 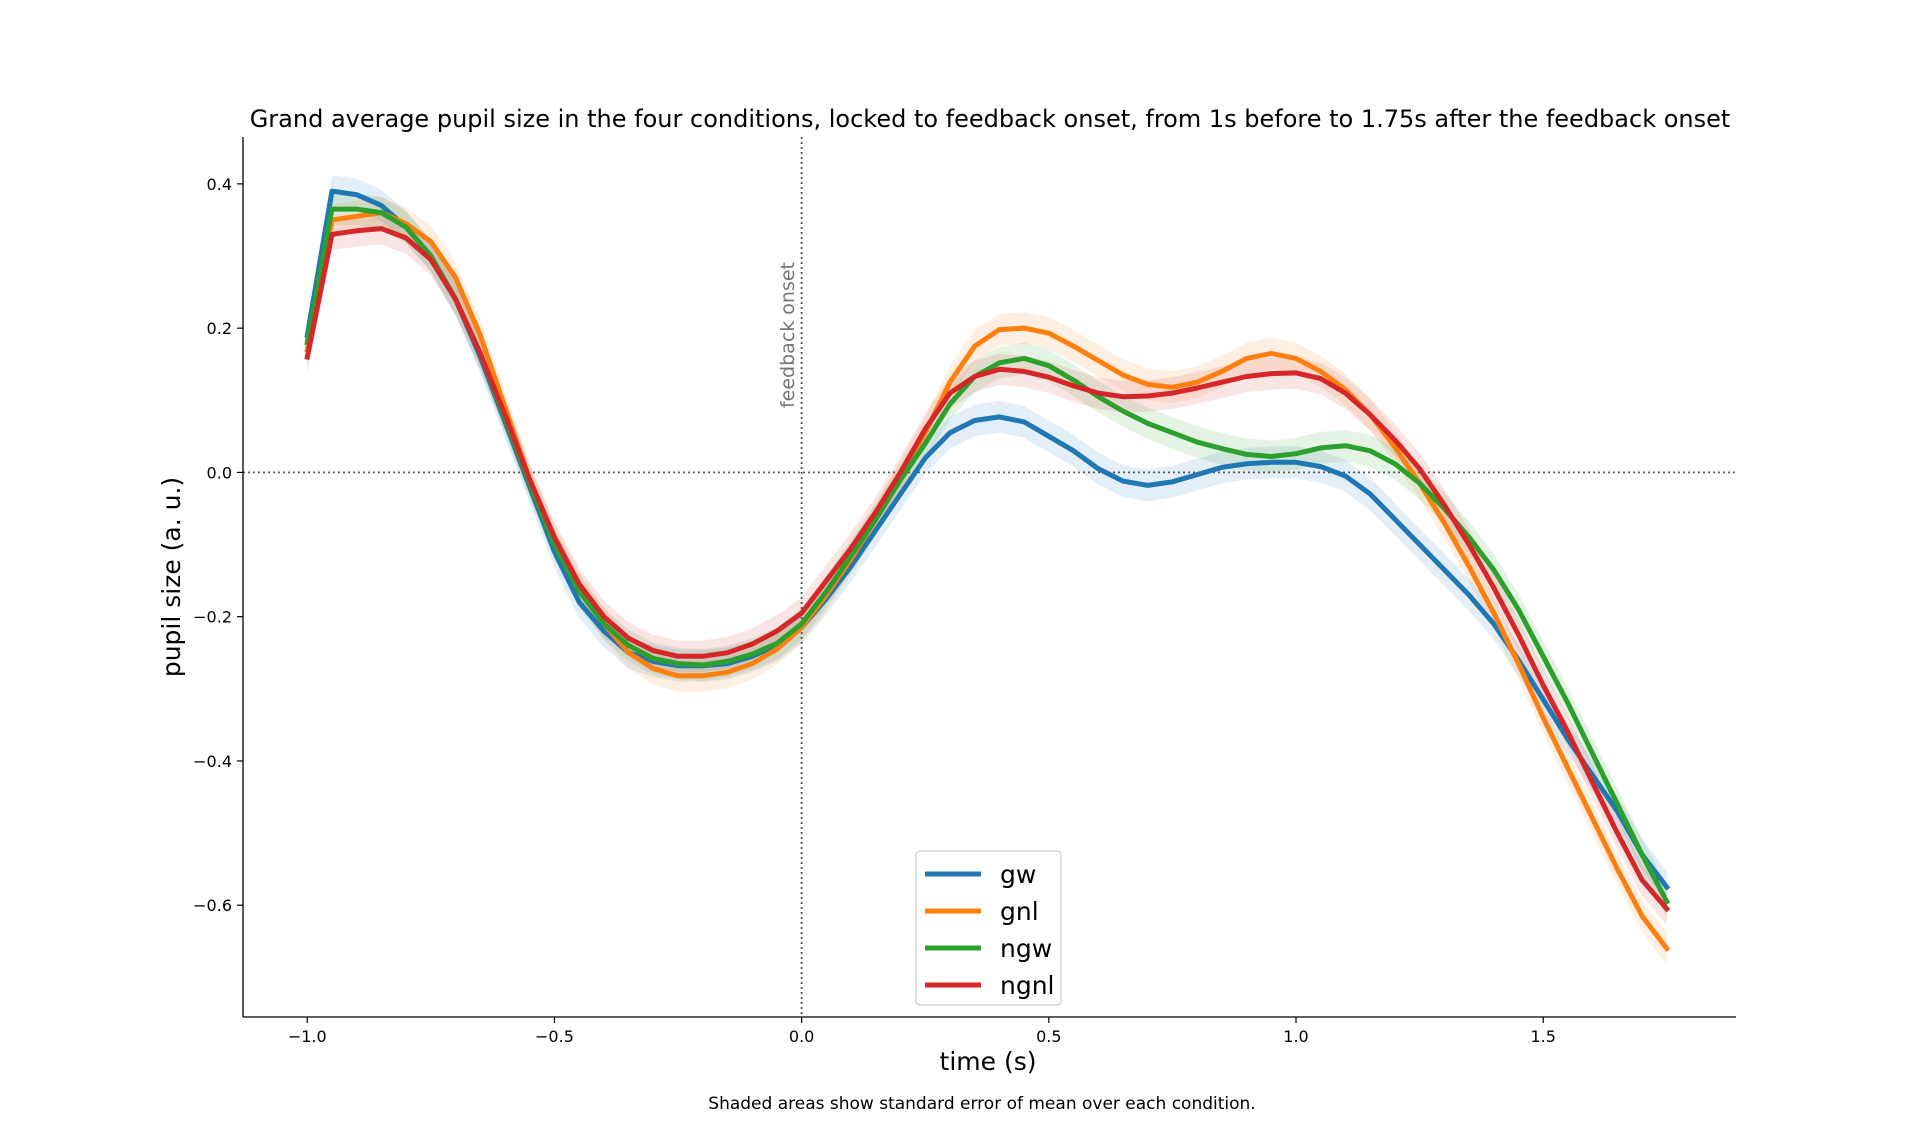 I want to click on feedback-onset-label: feedback onset, so click(x=788, y=335).